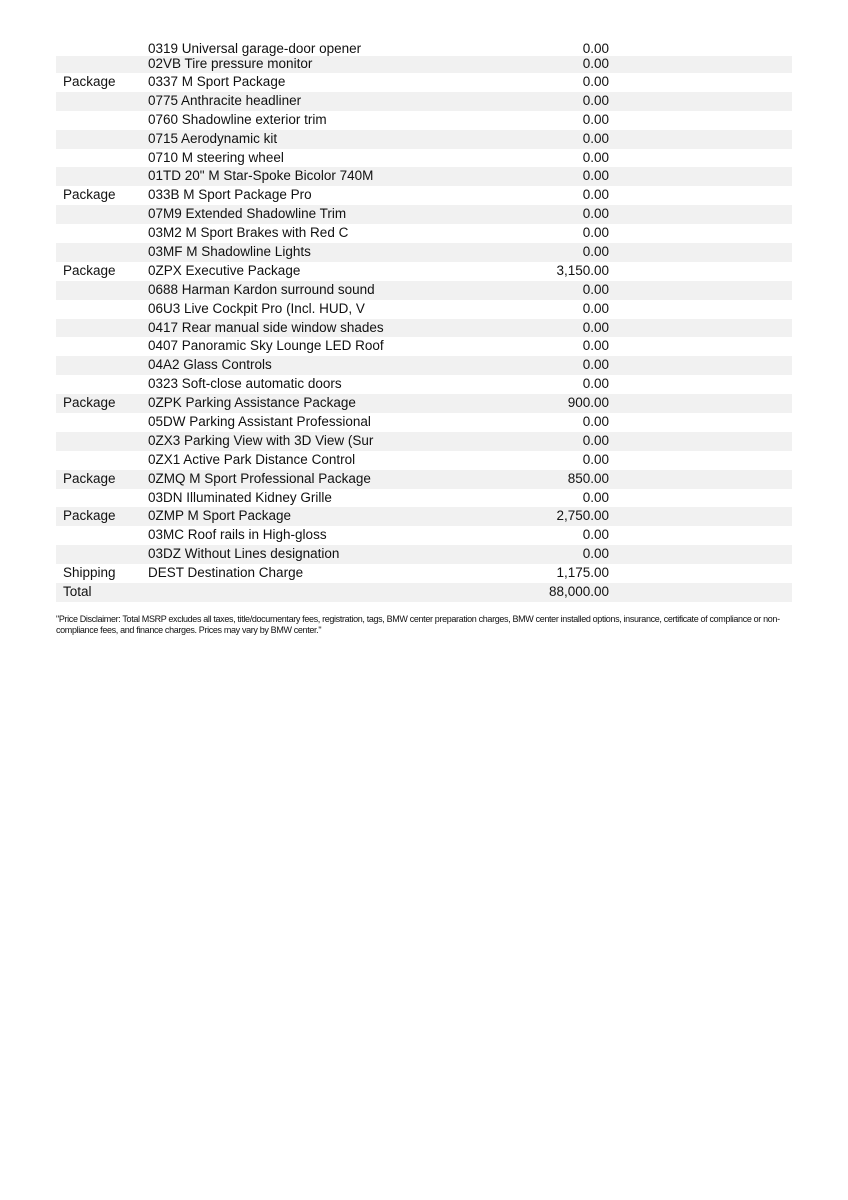 Image resolution: width=848 pixels, height=1200 pixels. I want to click on row-description: 033B M Sport Package Pro, so click(230, 195).